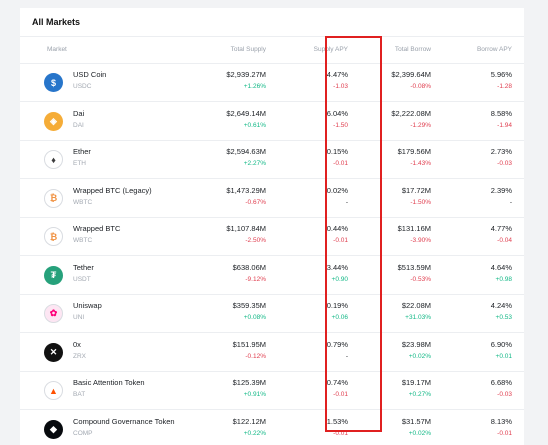 The width and height of the screenshot is (548, 445). I want to click on token-glyph: ✕, so click(53, 351).